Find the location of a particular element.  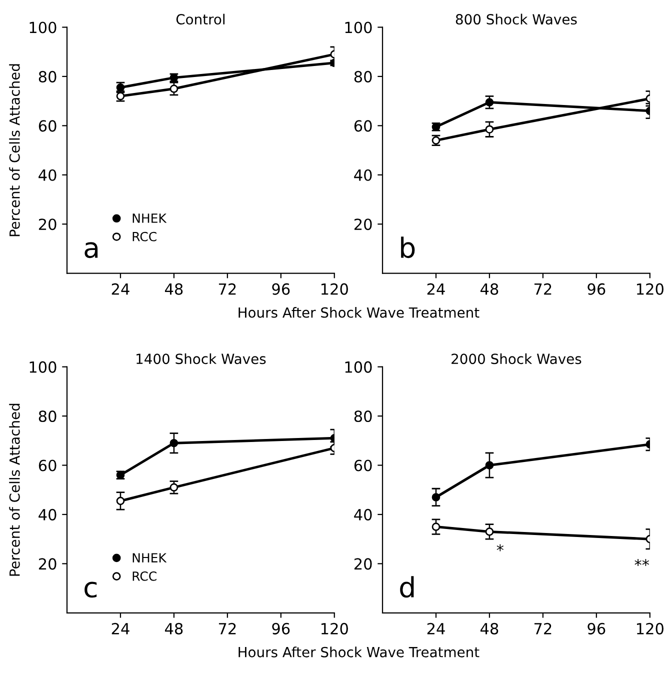

annotation: ** is located at coordinates (642, 562).